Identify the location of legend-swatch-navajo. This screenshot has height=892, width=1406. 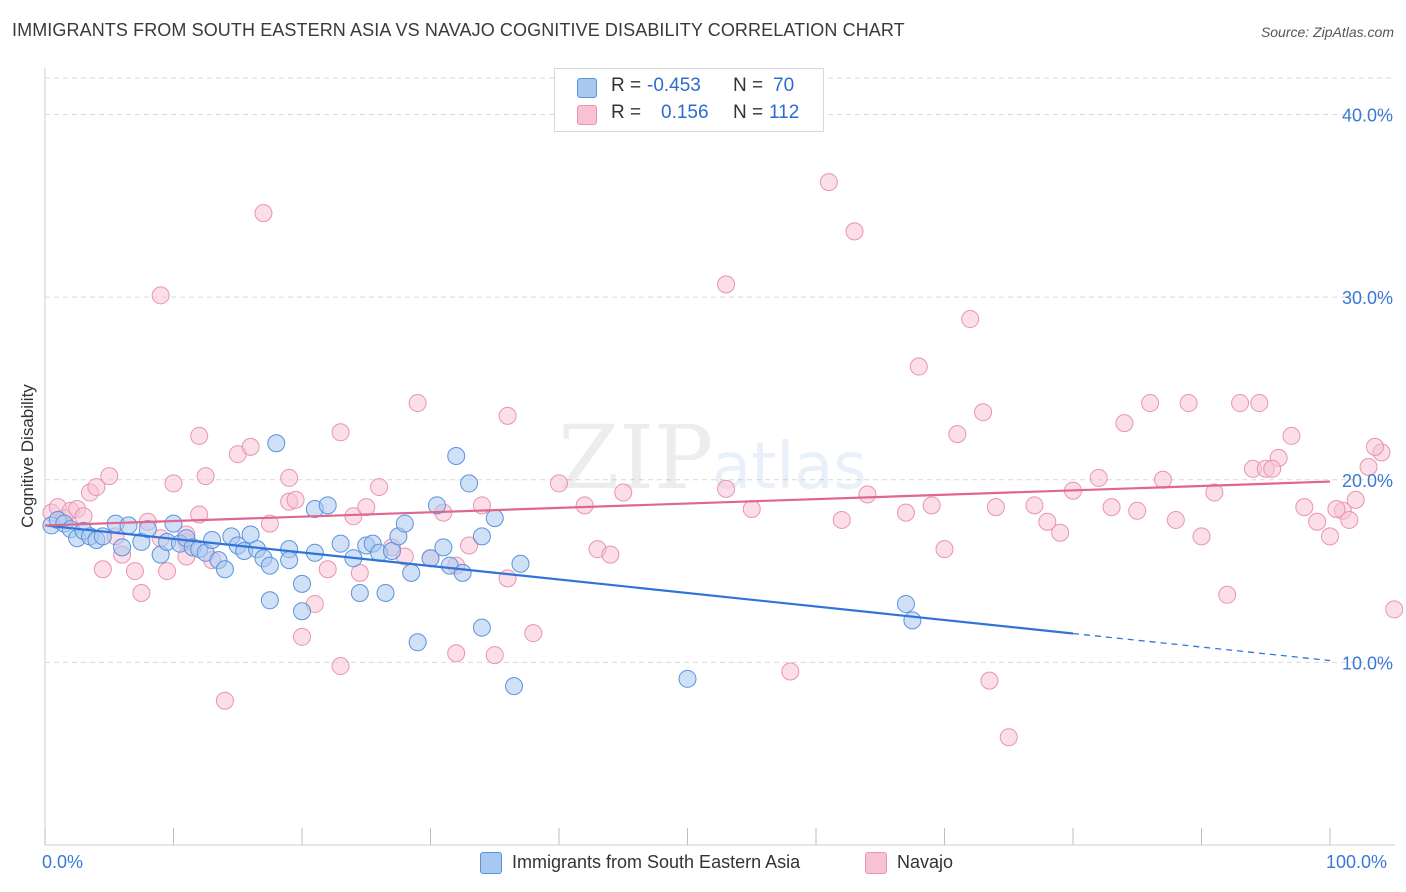
(587, 115).